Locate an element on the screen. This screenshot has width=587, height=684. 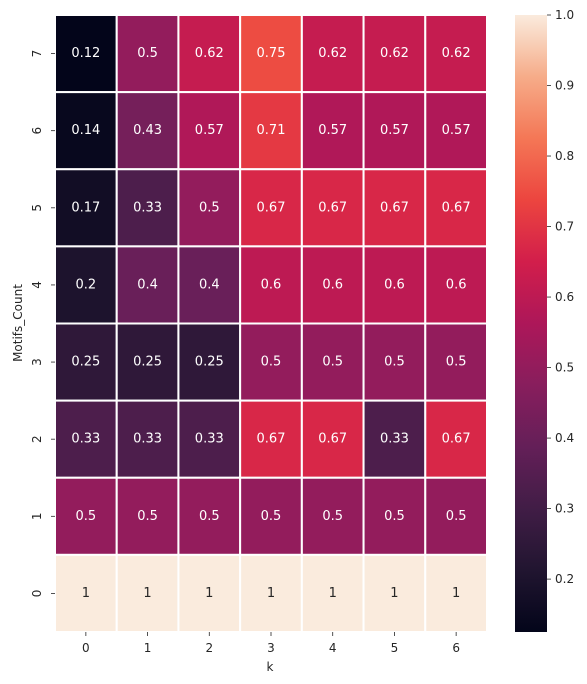
cell-value-label: 0.4 is located at coordinates (147, 284).